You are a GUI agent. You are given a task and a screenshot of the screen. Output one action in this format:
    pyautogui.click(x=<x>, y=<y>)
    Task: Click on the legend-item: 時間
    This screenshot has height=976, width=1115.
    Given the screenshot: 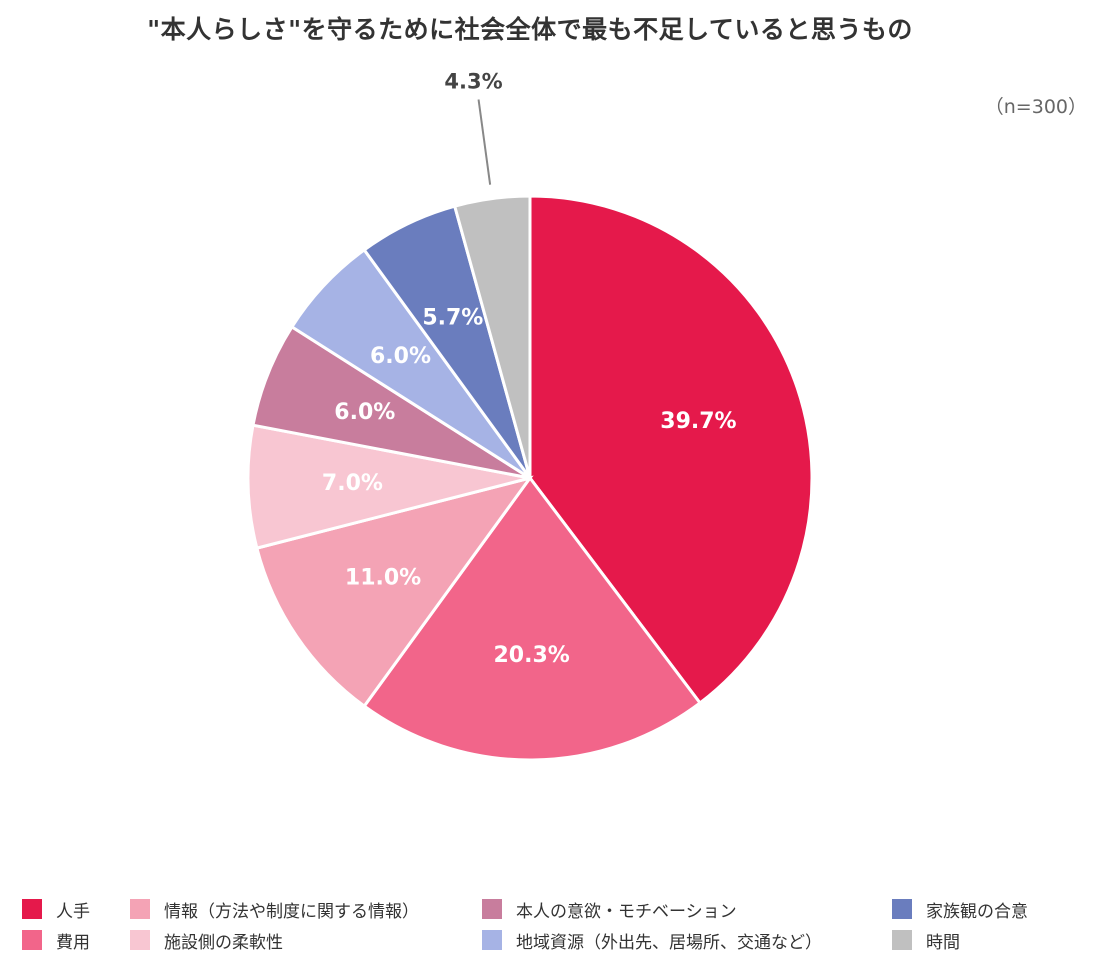 What is the action you would take?
    pyautogui.click(x=926, y=940)
    